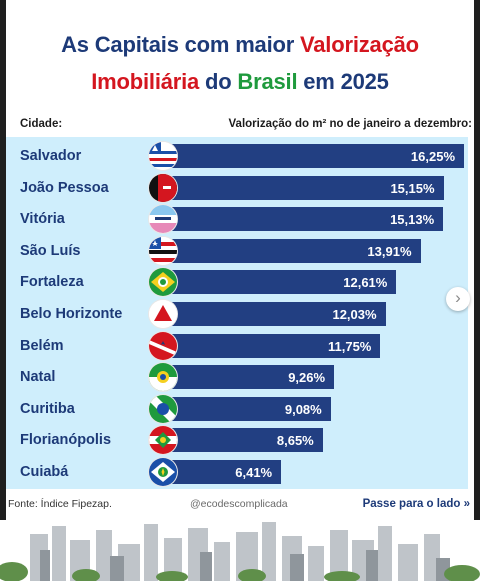 The height and width of the screenshot is (581, 480). What do you see at coordinates (163, 472) in the screenshot?
I see `flag-mato-grosso-icon` at bounding box center [163, 472].